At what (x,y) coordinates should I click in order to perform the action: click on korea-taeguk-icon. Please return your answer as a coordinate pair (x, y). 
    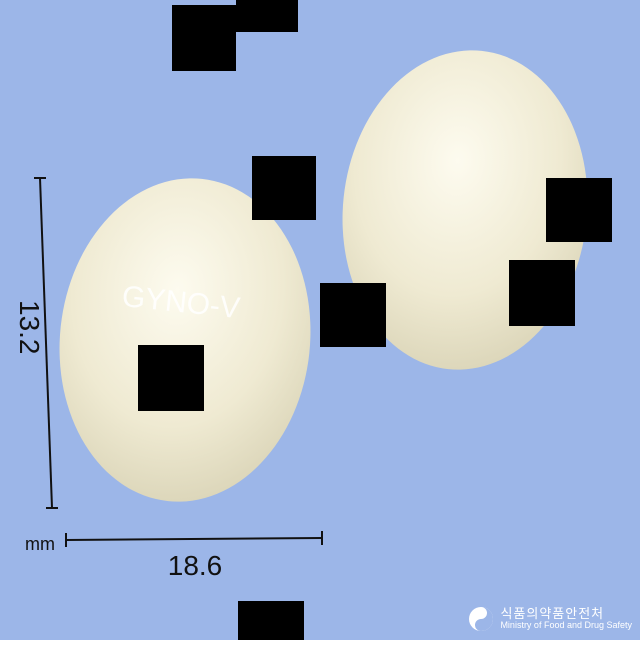
    Looking at the image, I should click on (481, 619).